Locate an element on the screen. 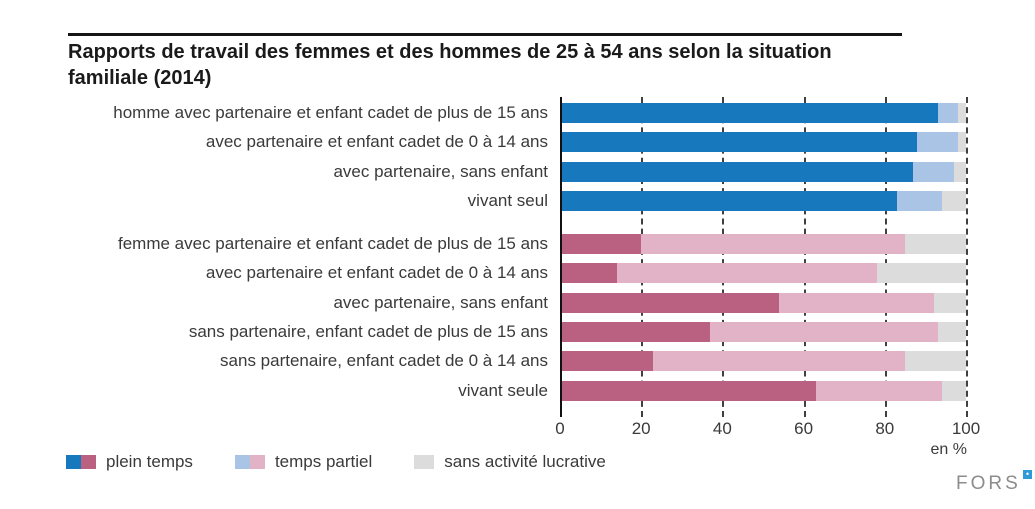  bar-row: vivant seule is located at coordinates (517, 390).